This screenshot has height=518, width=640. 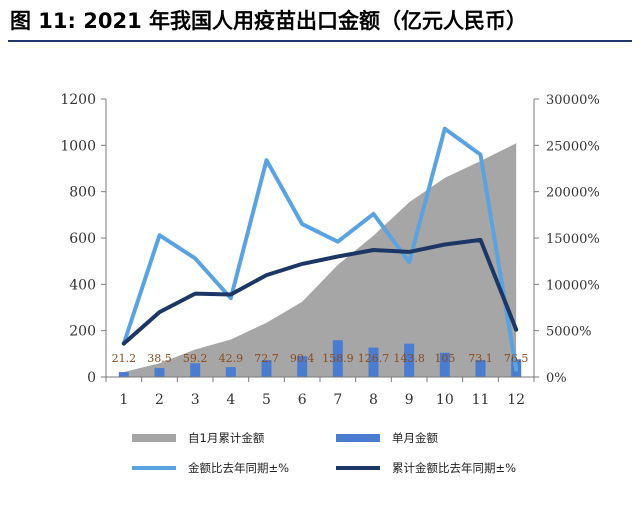 What do you see at coordinates (82, 332) in the screenshot?
I see `left-tick-label: 200` at bounding box center [82, 332].